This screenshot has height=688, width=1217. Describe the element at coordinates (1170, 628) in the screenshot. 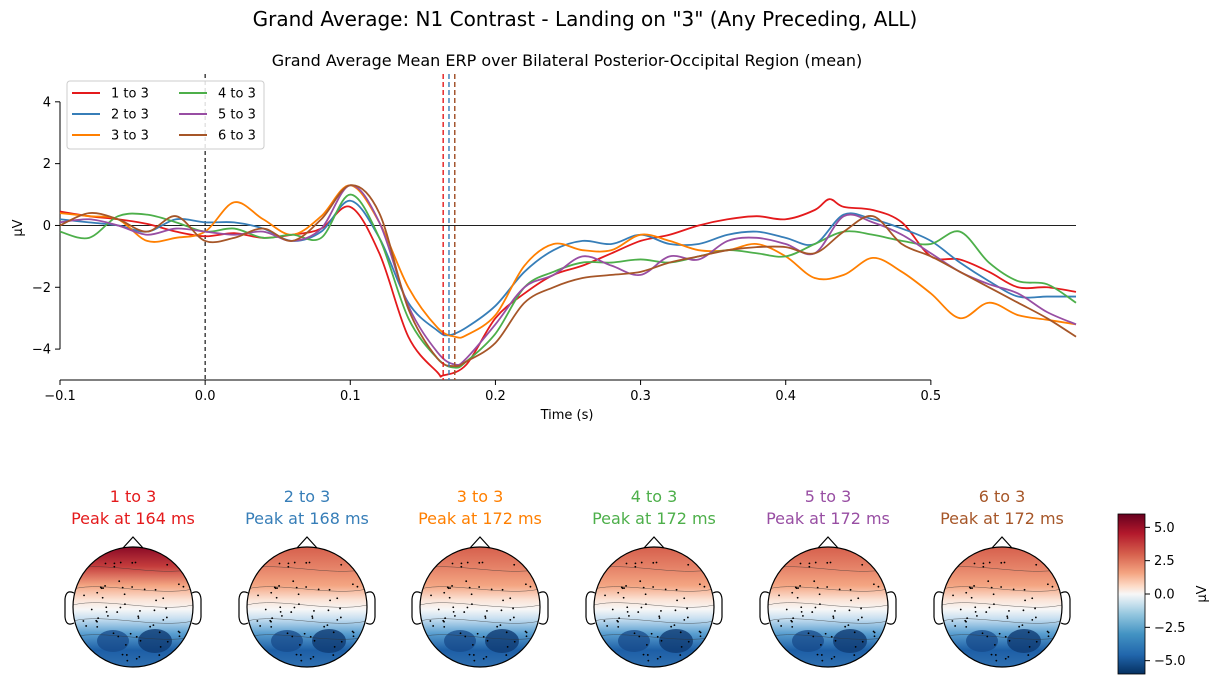

I see `colorbar-tick-label: −2.5` at that location.